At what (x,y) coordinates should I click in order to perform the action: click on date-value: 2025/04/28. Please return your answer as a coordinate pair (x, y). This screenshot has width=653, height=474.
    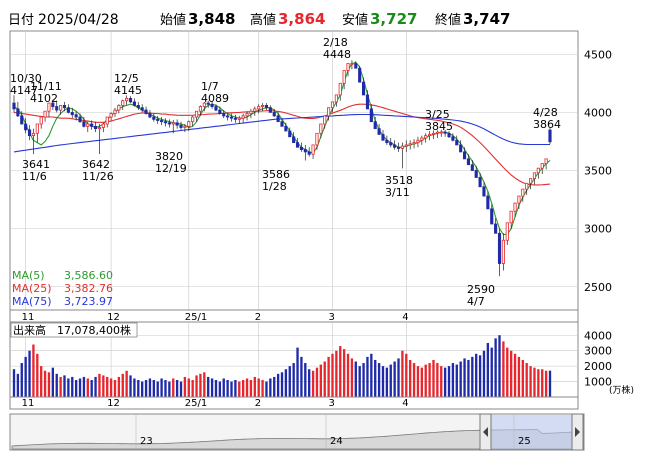
    Looking at the image, I should click on (78, 20).